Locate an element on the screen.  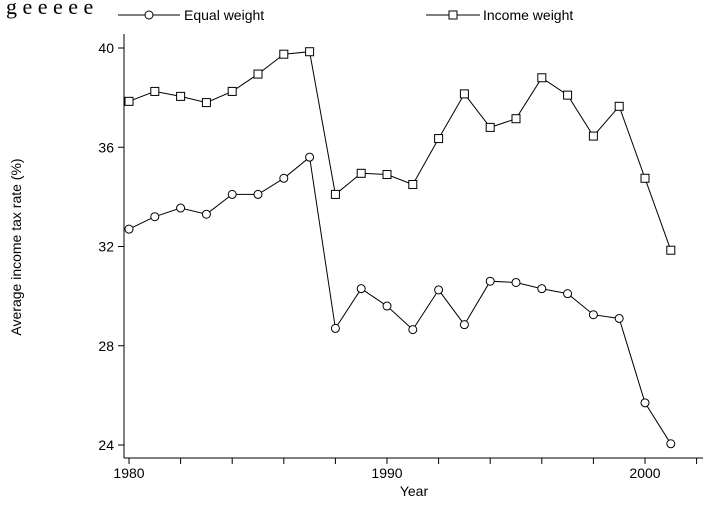
square-marker-icon is located at coordinates (453, 15).